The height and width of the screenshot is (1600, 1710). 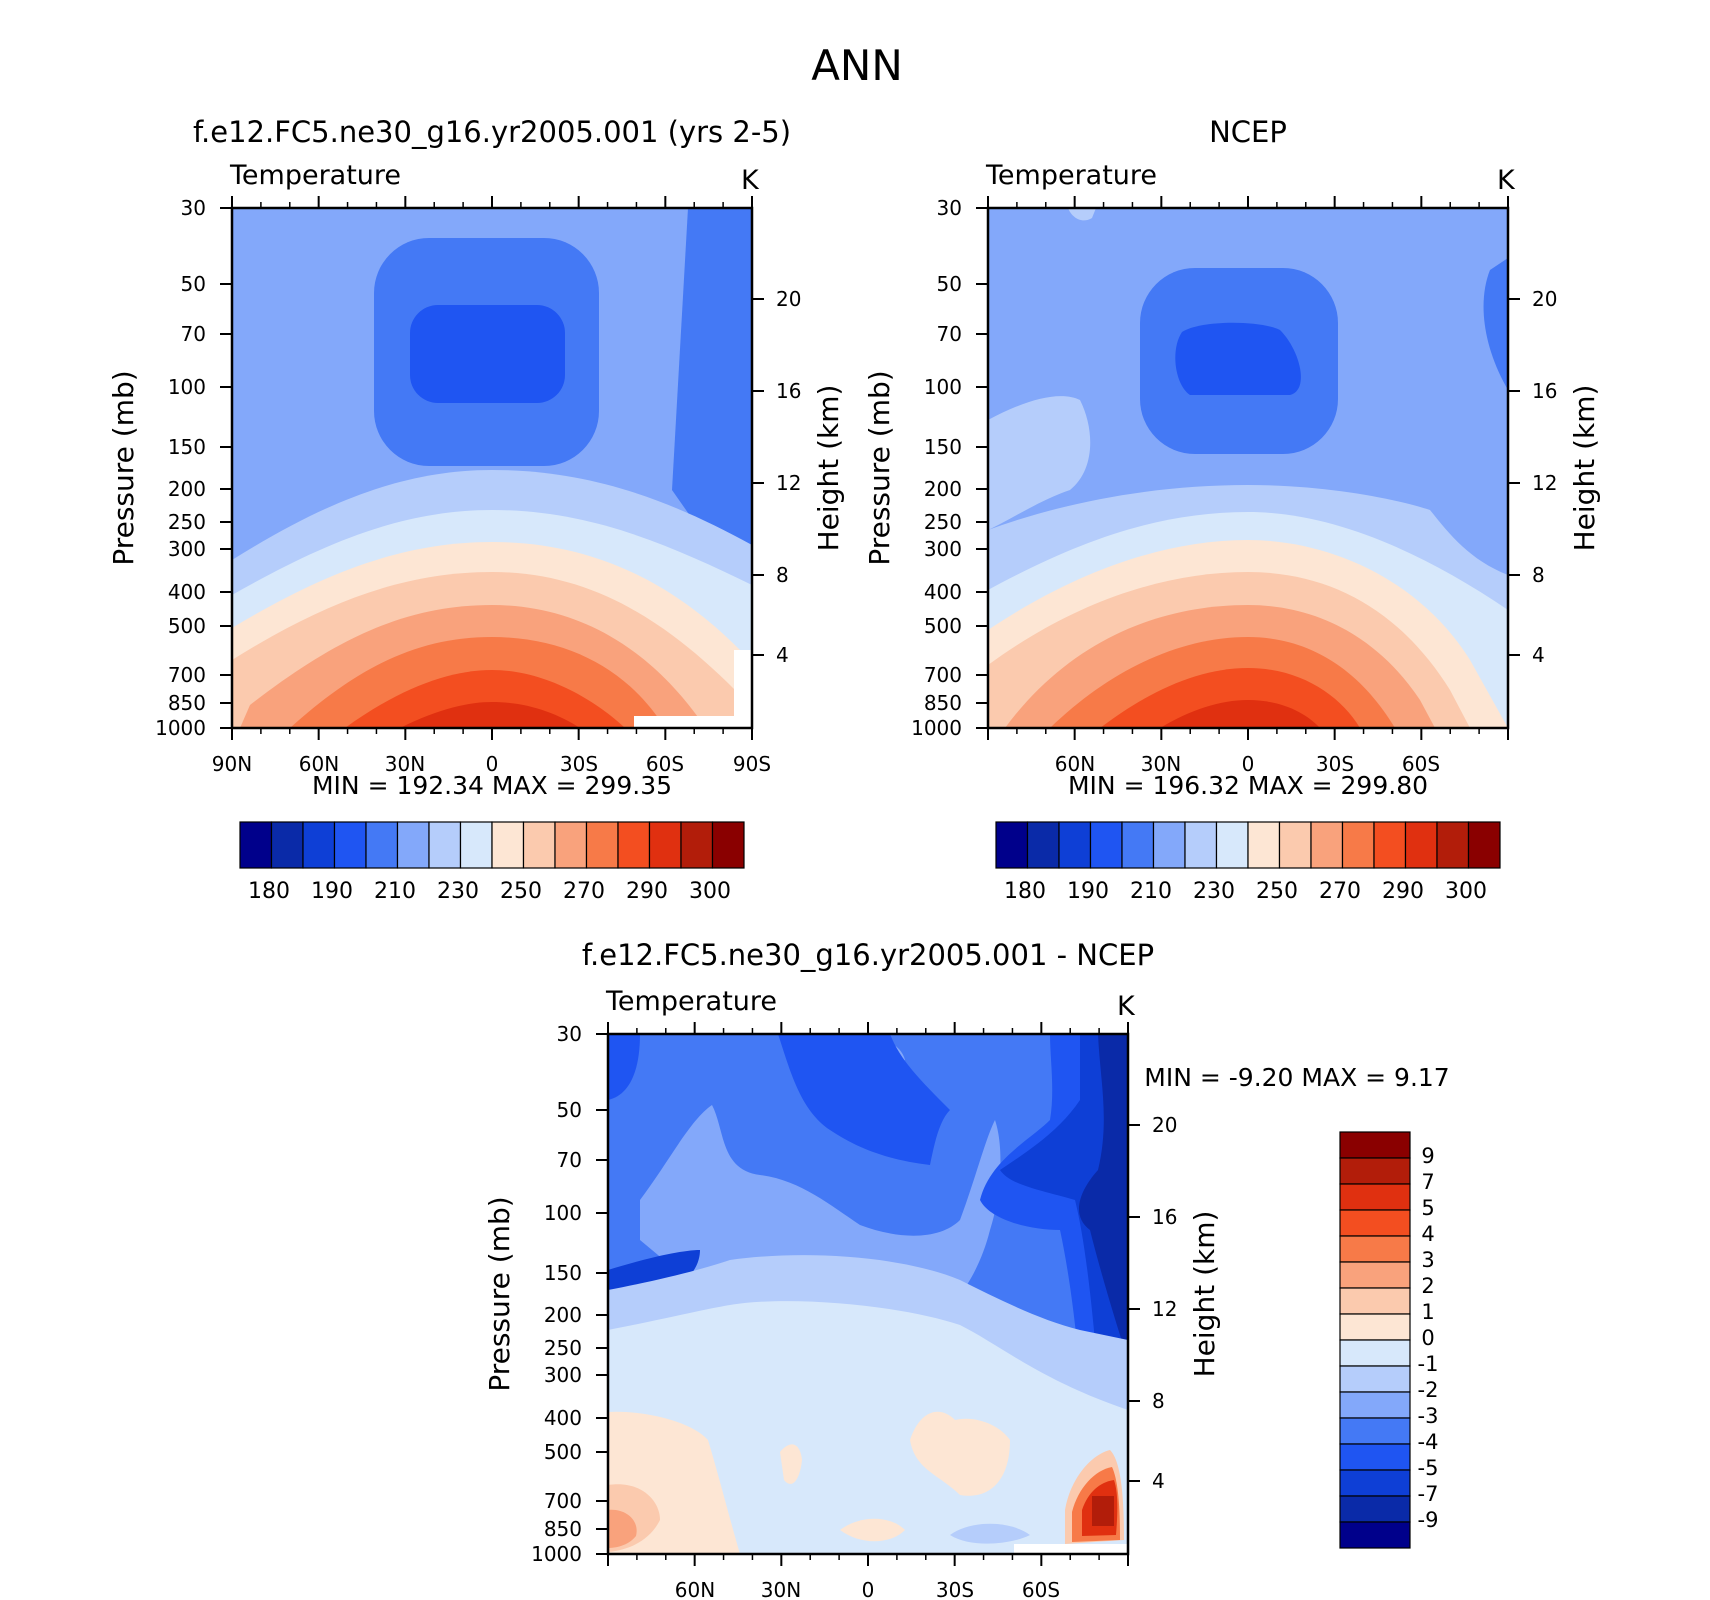 What do you see at coordinates (1427, 1234) in the screenshot?
I see `colorbar-tick-label: 4` at bounding box center [1427, 1234].